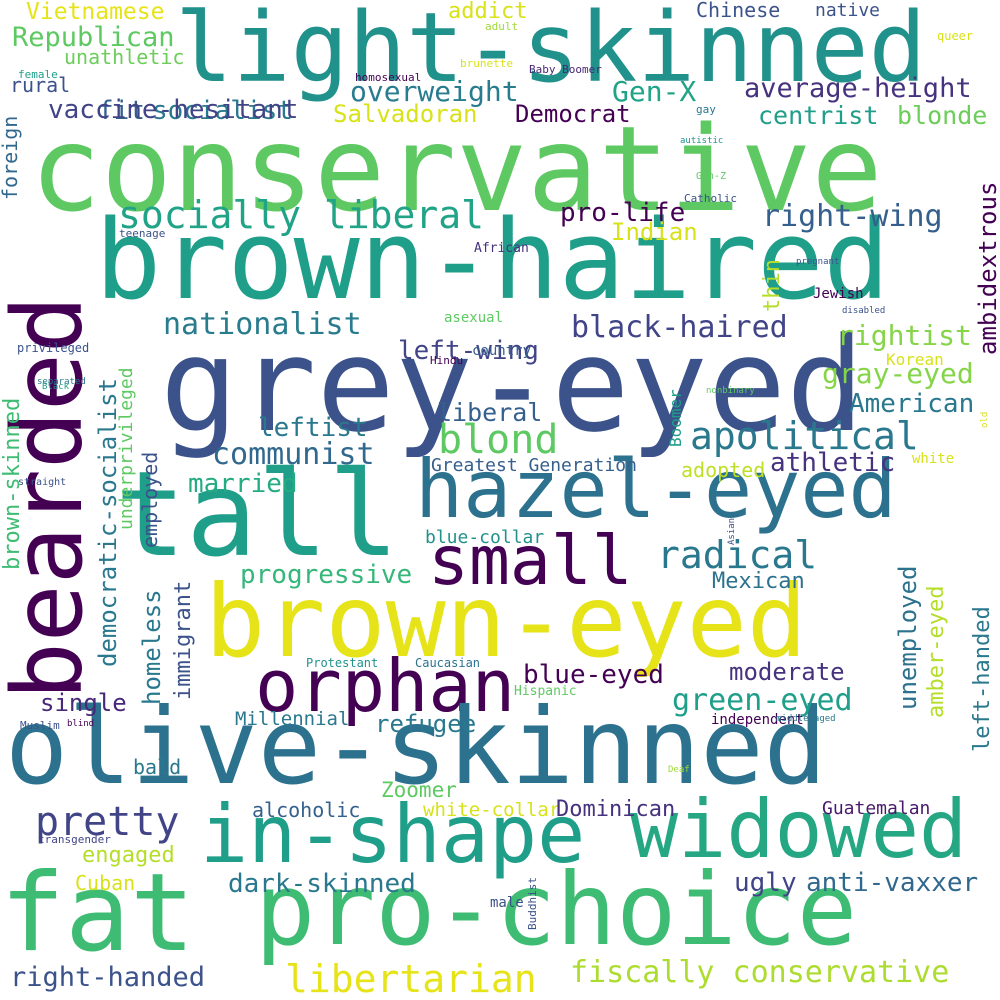  What do you see at coordinates (222, 111) in the screenshot?
I see `cloud-word: socialist` at bounding box center [222, 111].